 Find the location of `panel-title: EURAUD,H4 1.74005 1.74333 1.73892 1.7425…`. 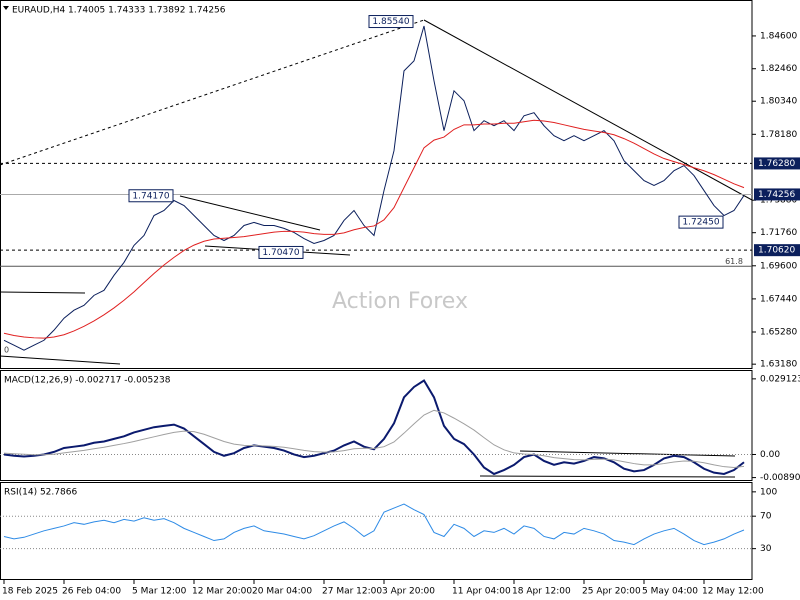

panel-title: EURAUD,H4 1.74005 1.74333 1.73892 1.7425… is located at coordinates (119, 11).